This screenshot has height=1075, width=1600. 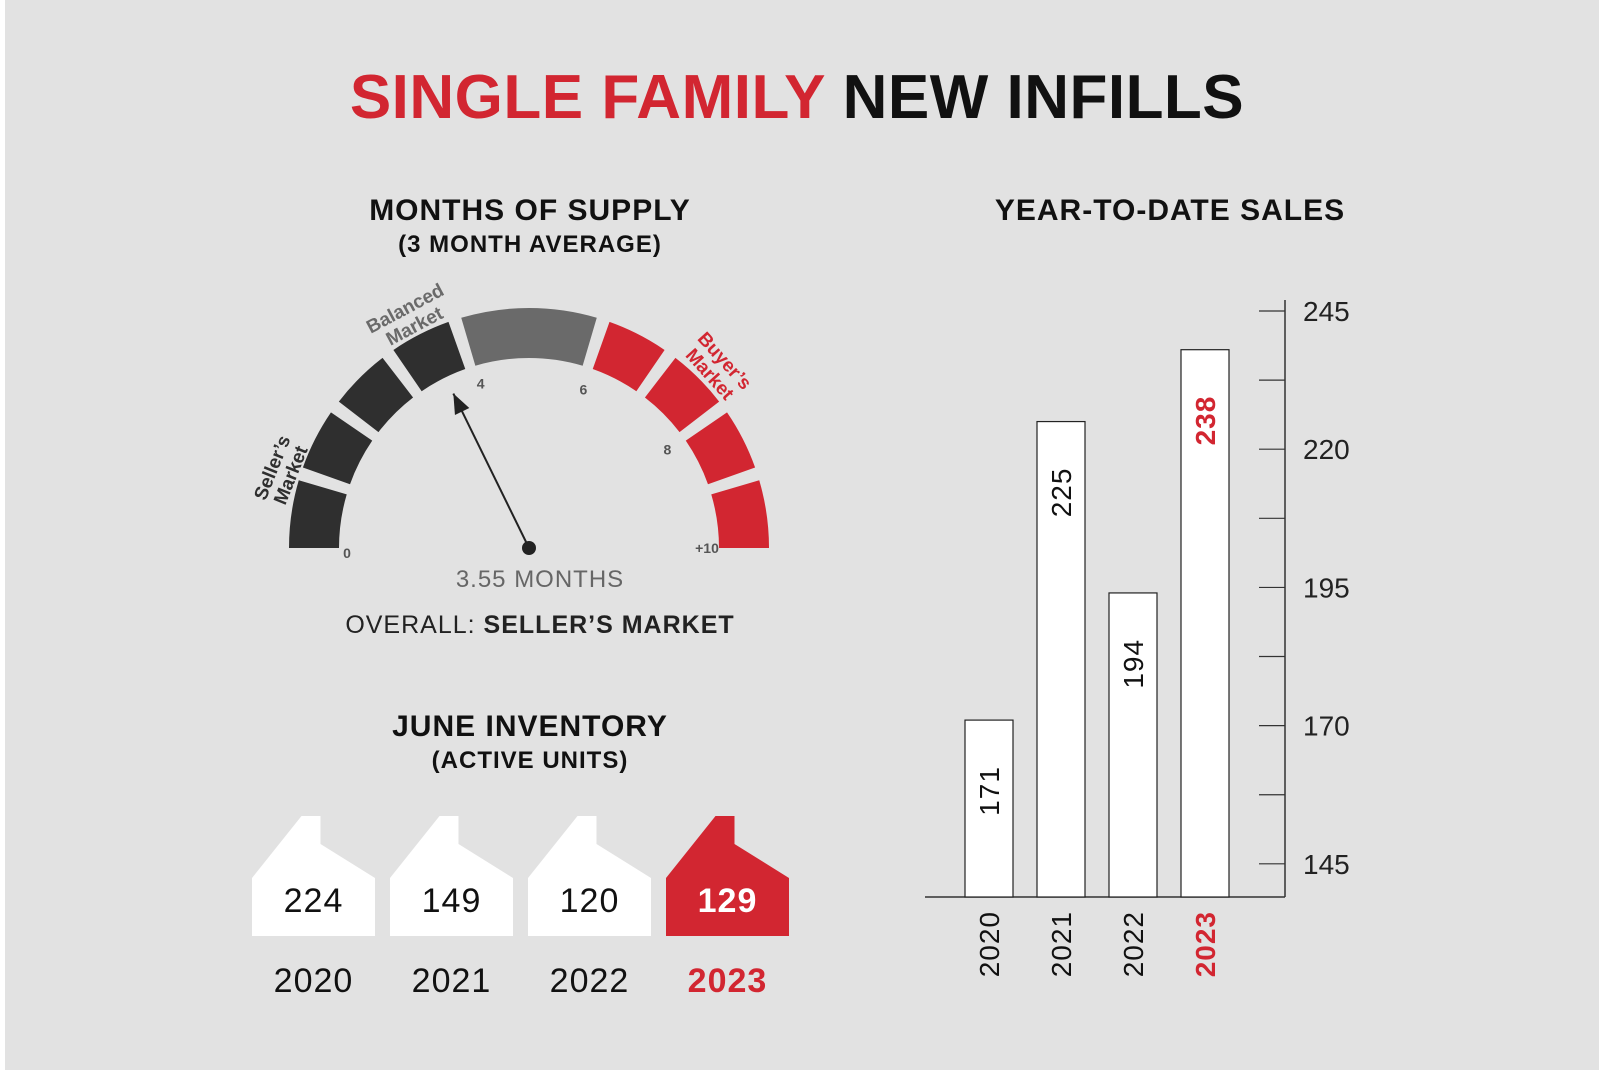 What do you see at coordinates (989, 791) in the screenshot?
I see `ytd-value-2020: 171` at bounding box center [989, 791].